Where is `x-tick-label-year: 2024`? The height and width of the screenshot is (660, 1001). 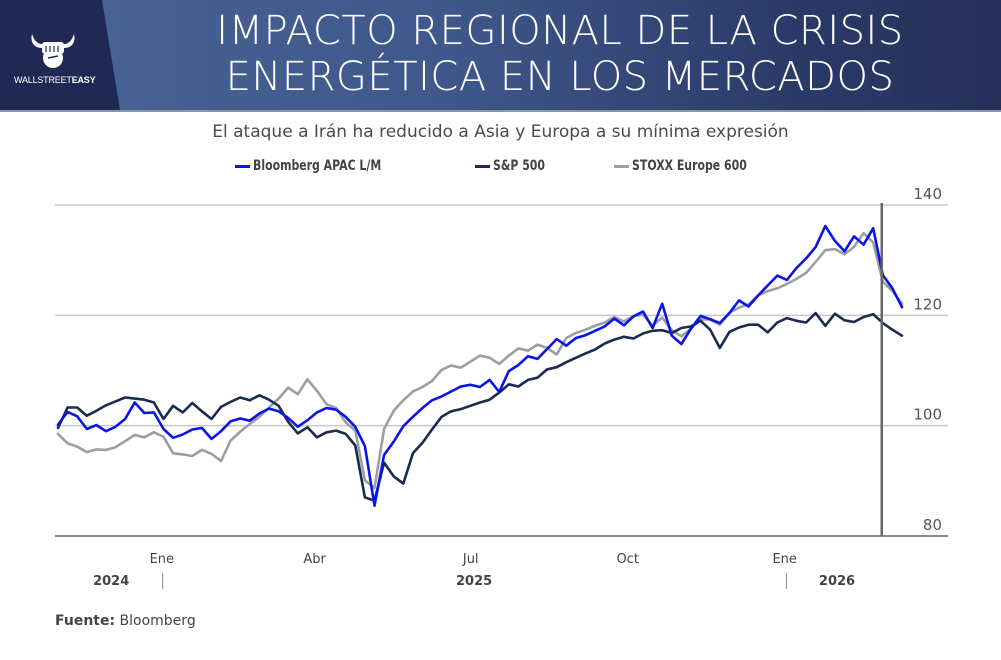 x-tick-label-year: 2024 is located at coordinates (111, 581).